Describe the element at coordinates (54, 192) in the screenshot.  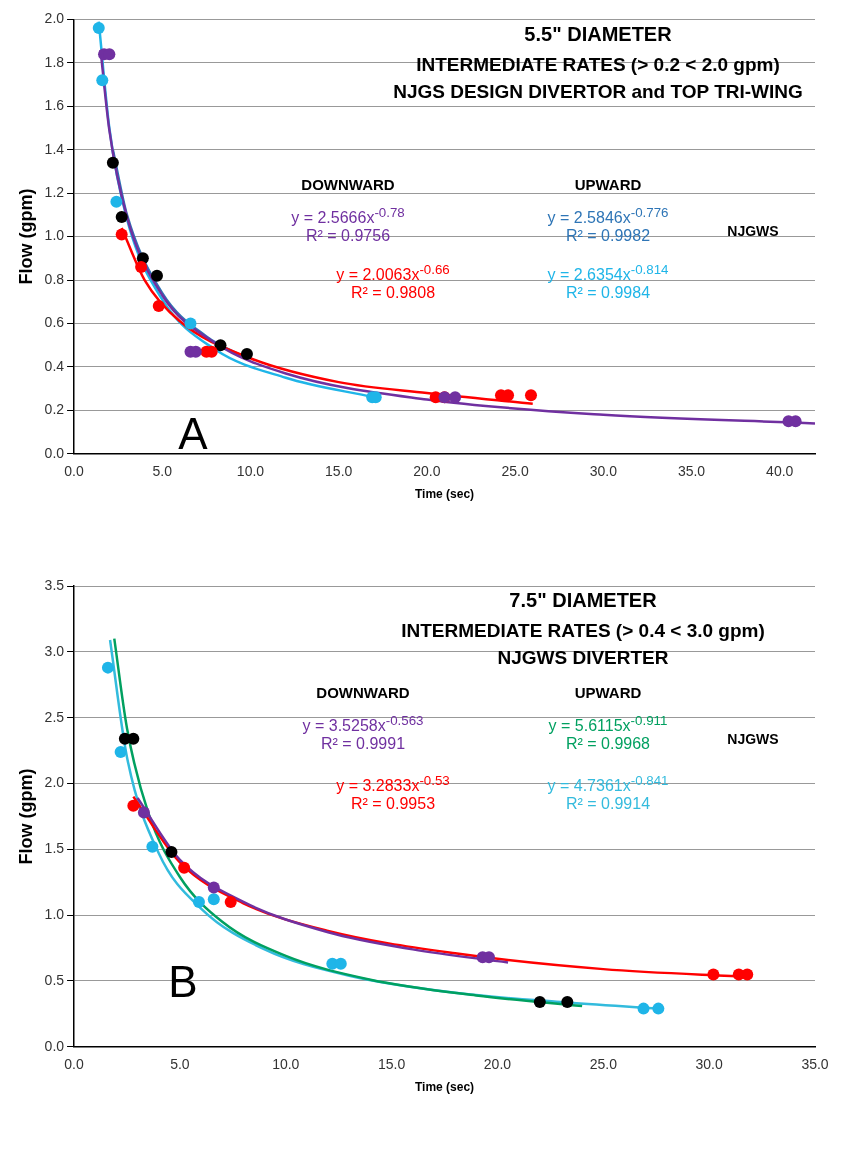
I see `y-tick-label: 1.2` at that location.